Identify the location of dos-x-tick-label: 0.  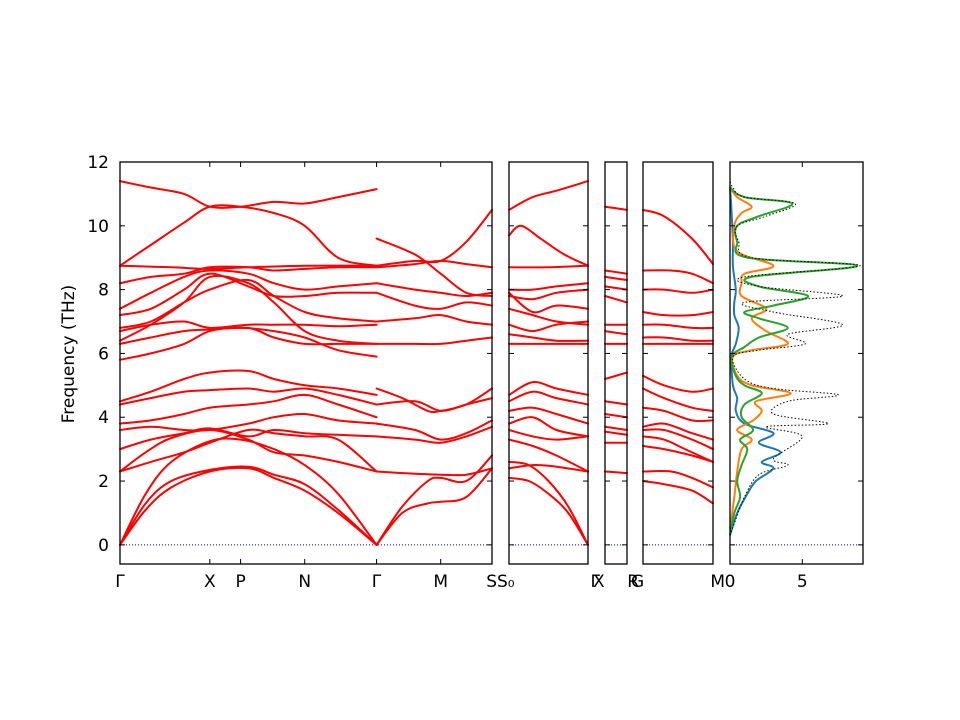
(730, 582).